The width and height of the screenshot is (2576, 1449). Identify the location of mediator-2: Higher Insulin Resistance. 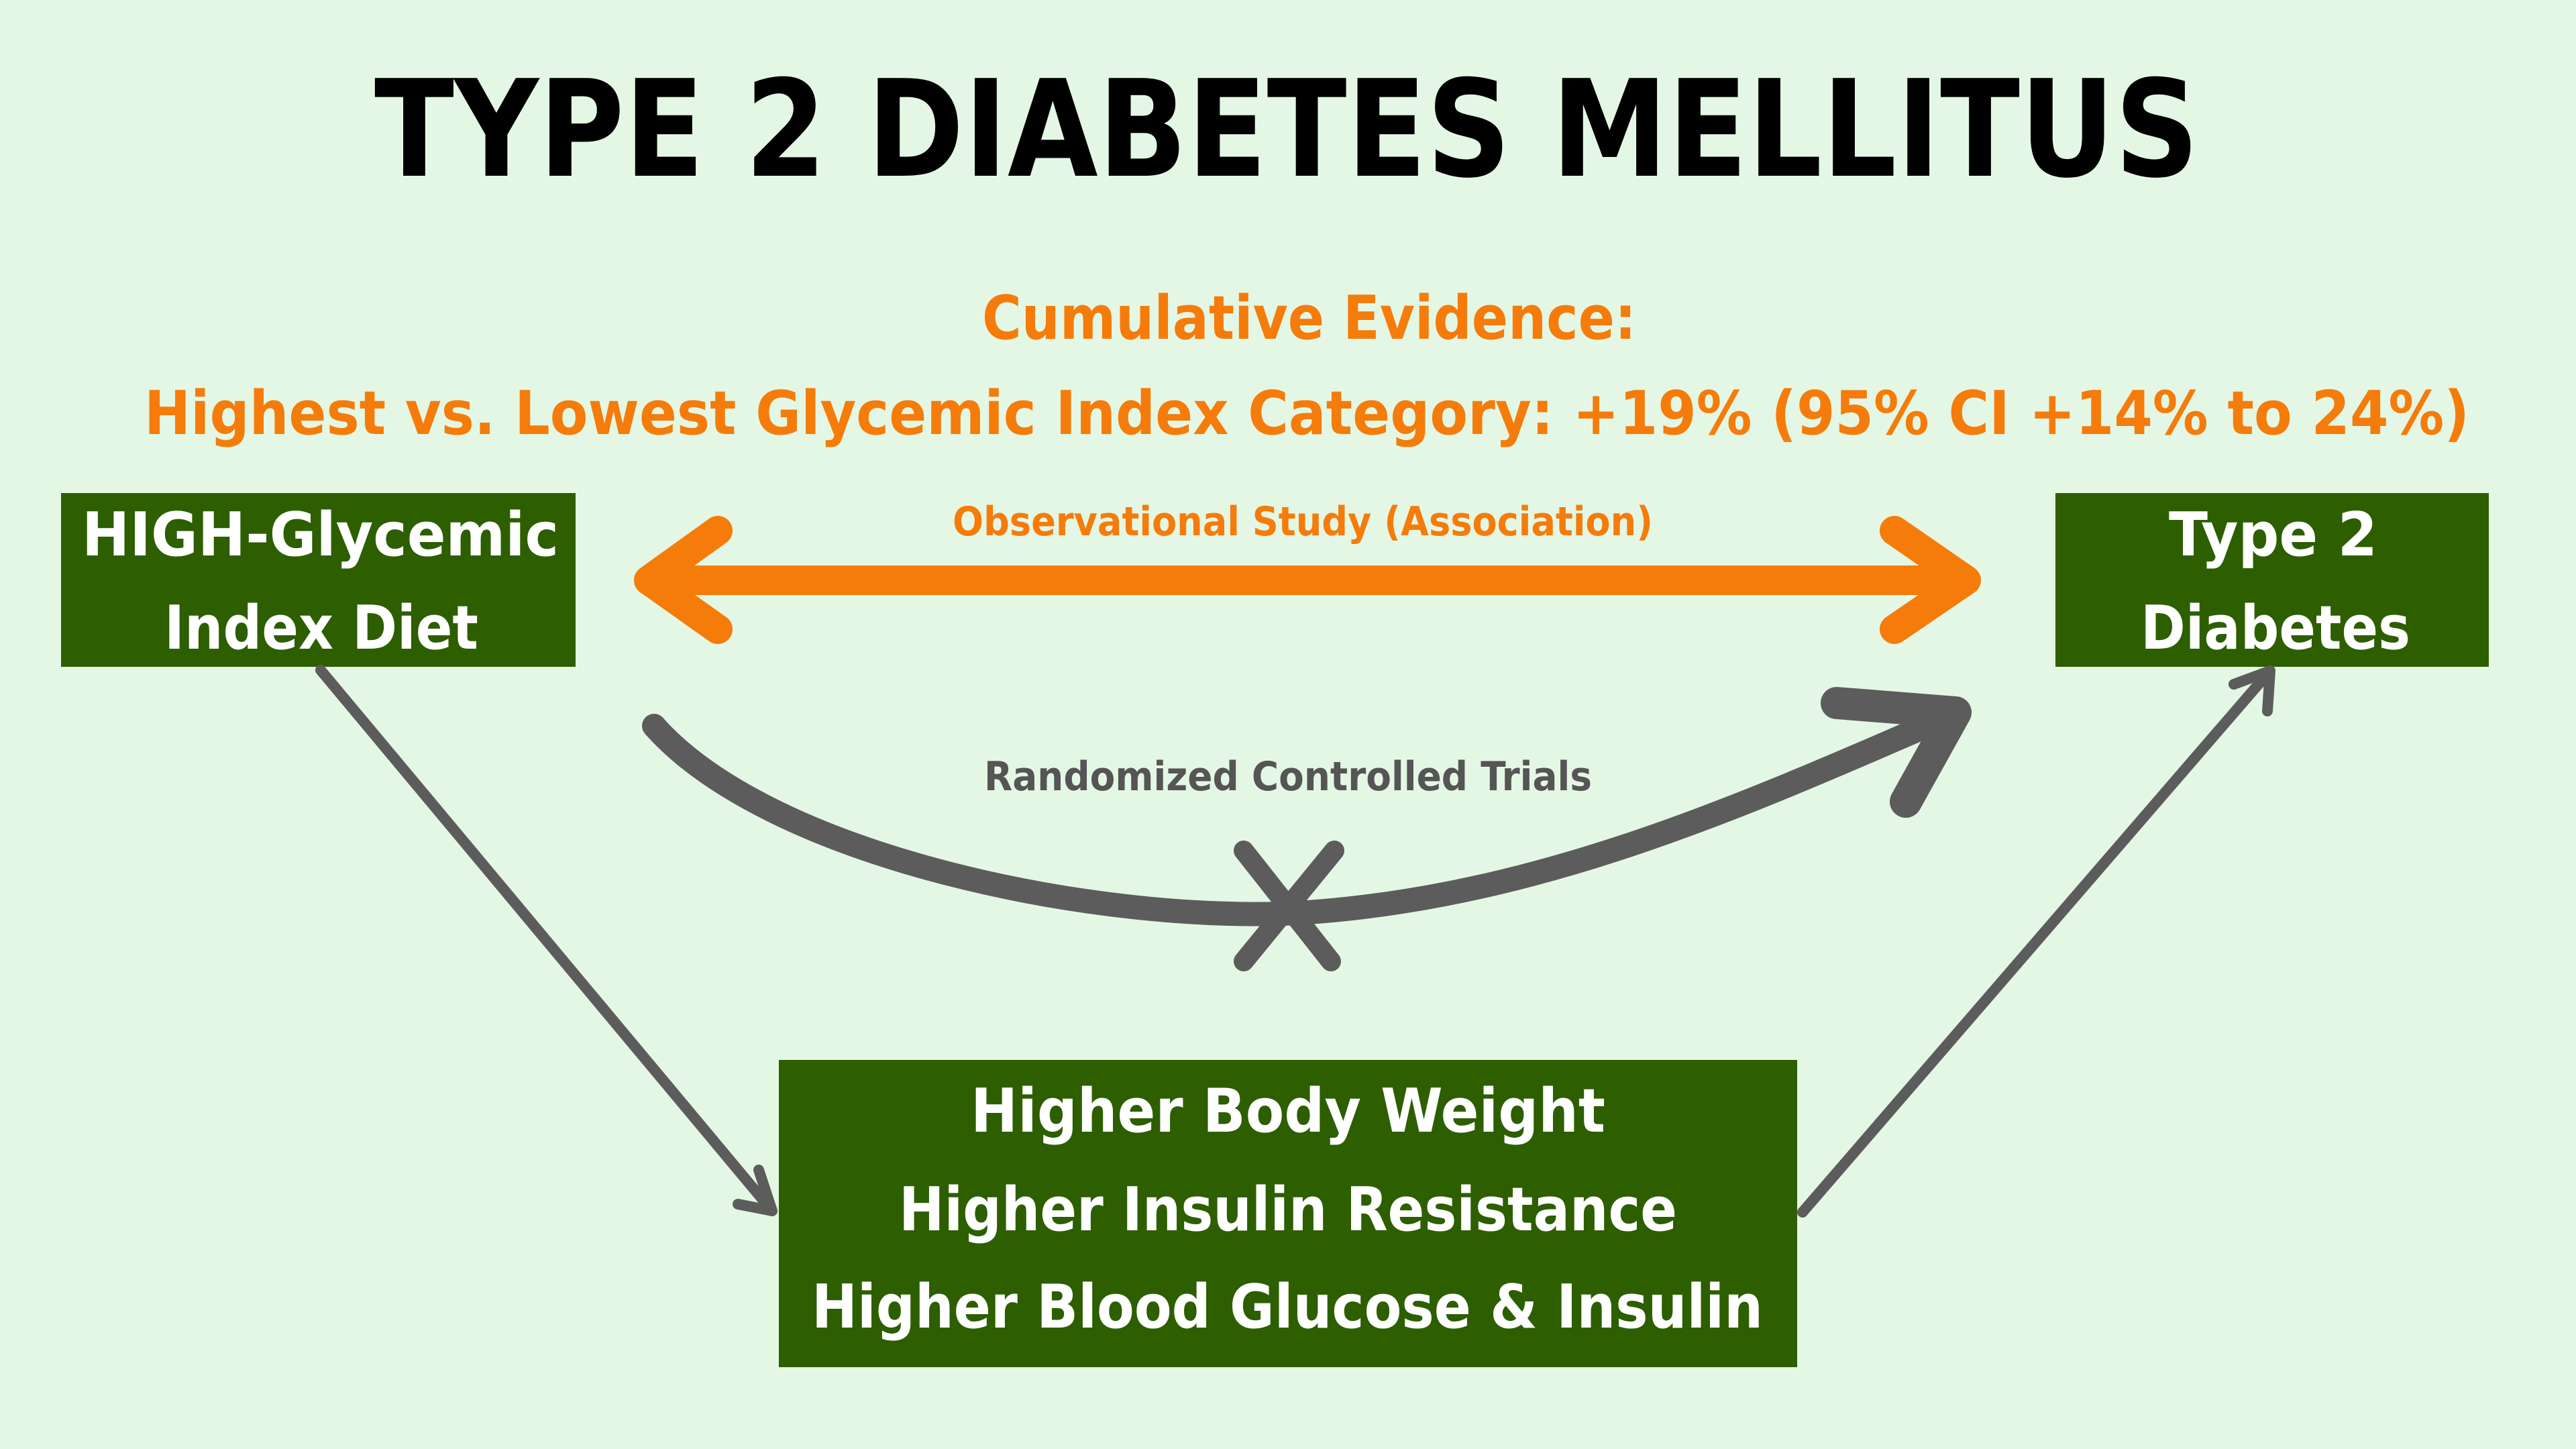
(1288, 1210).